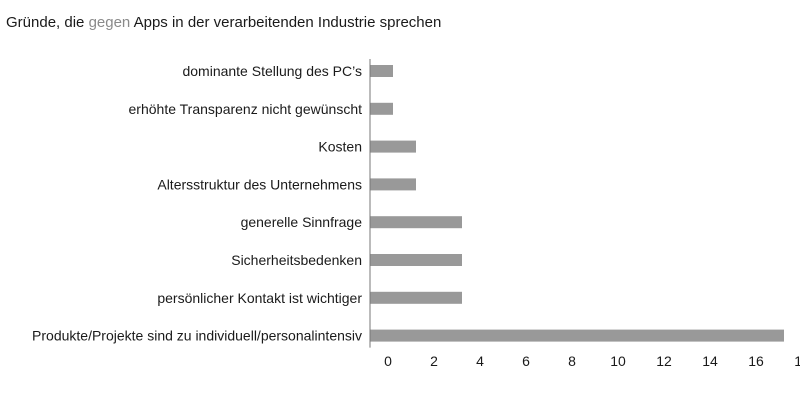 The width and height of the screenshot is (800, 405). What do you see at coordinates (756, 361) in the screenshot?
I see `x-tick-label: 16` at bounding box center [756, 361].